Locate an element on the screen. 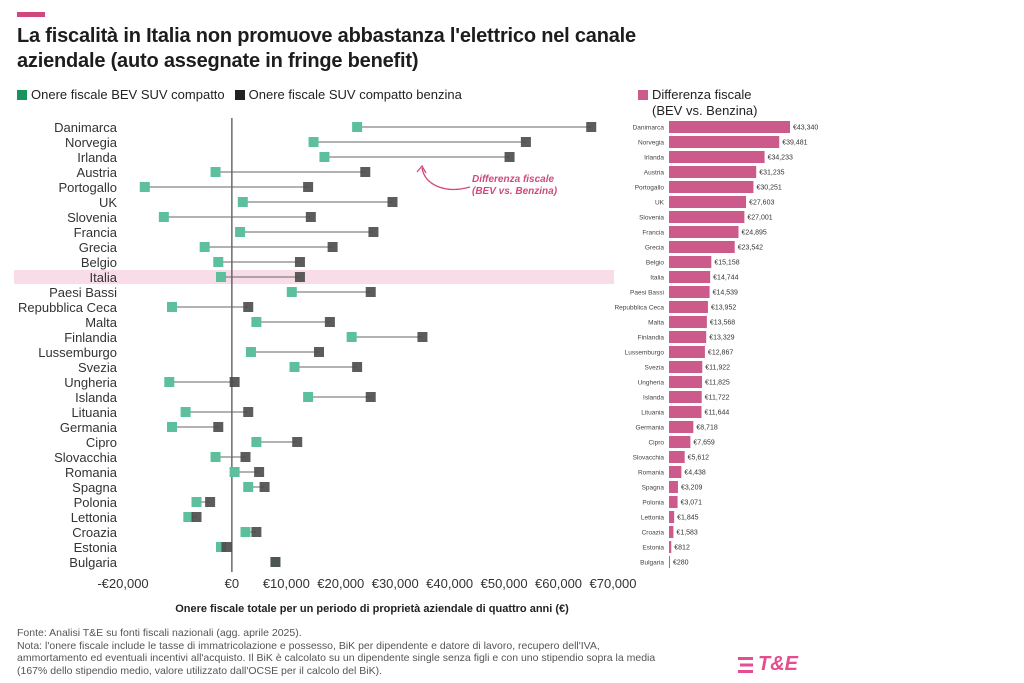 The width and height of the screenshot is (1024, 683). country-label: Germania is located at coordinates (89, 427).